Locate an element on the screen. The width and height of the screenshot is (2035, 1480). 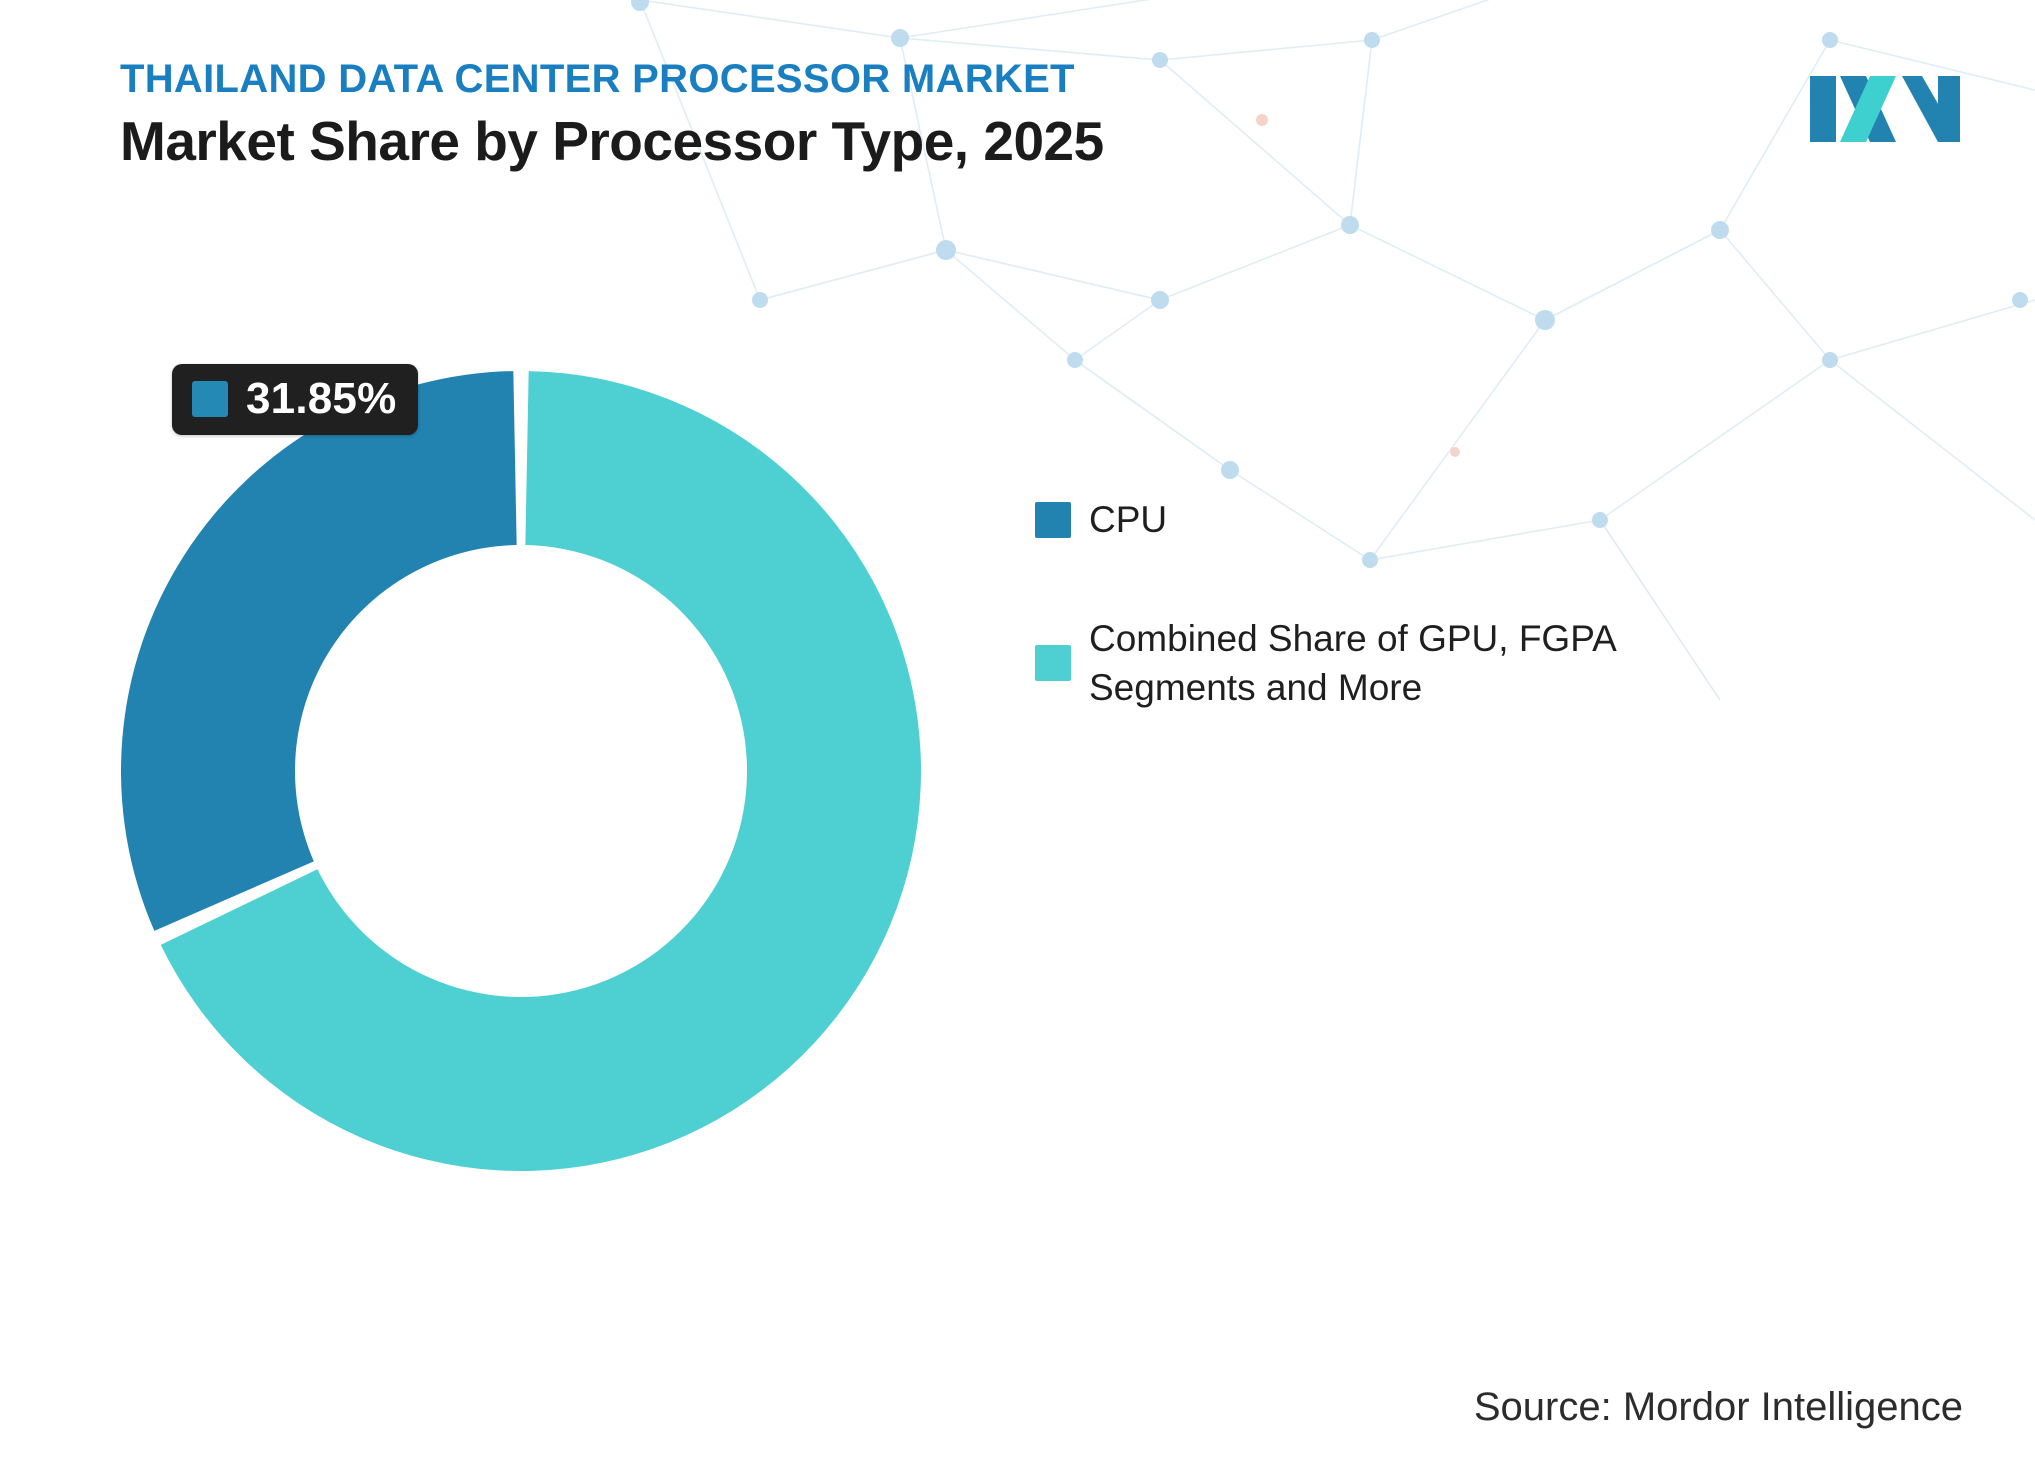
data-label-tooltip: 31.85% is located at coordinates (295, 399).